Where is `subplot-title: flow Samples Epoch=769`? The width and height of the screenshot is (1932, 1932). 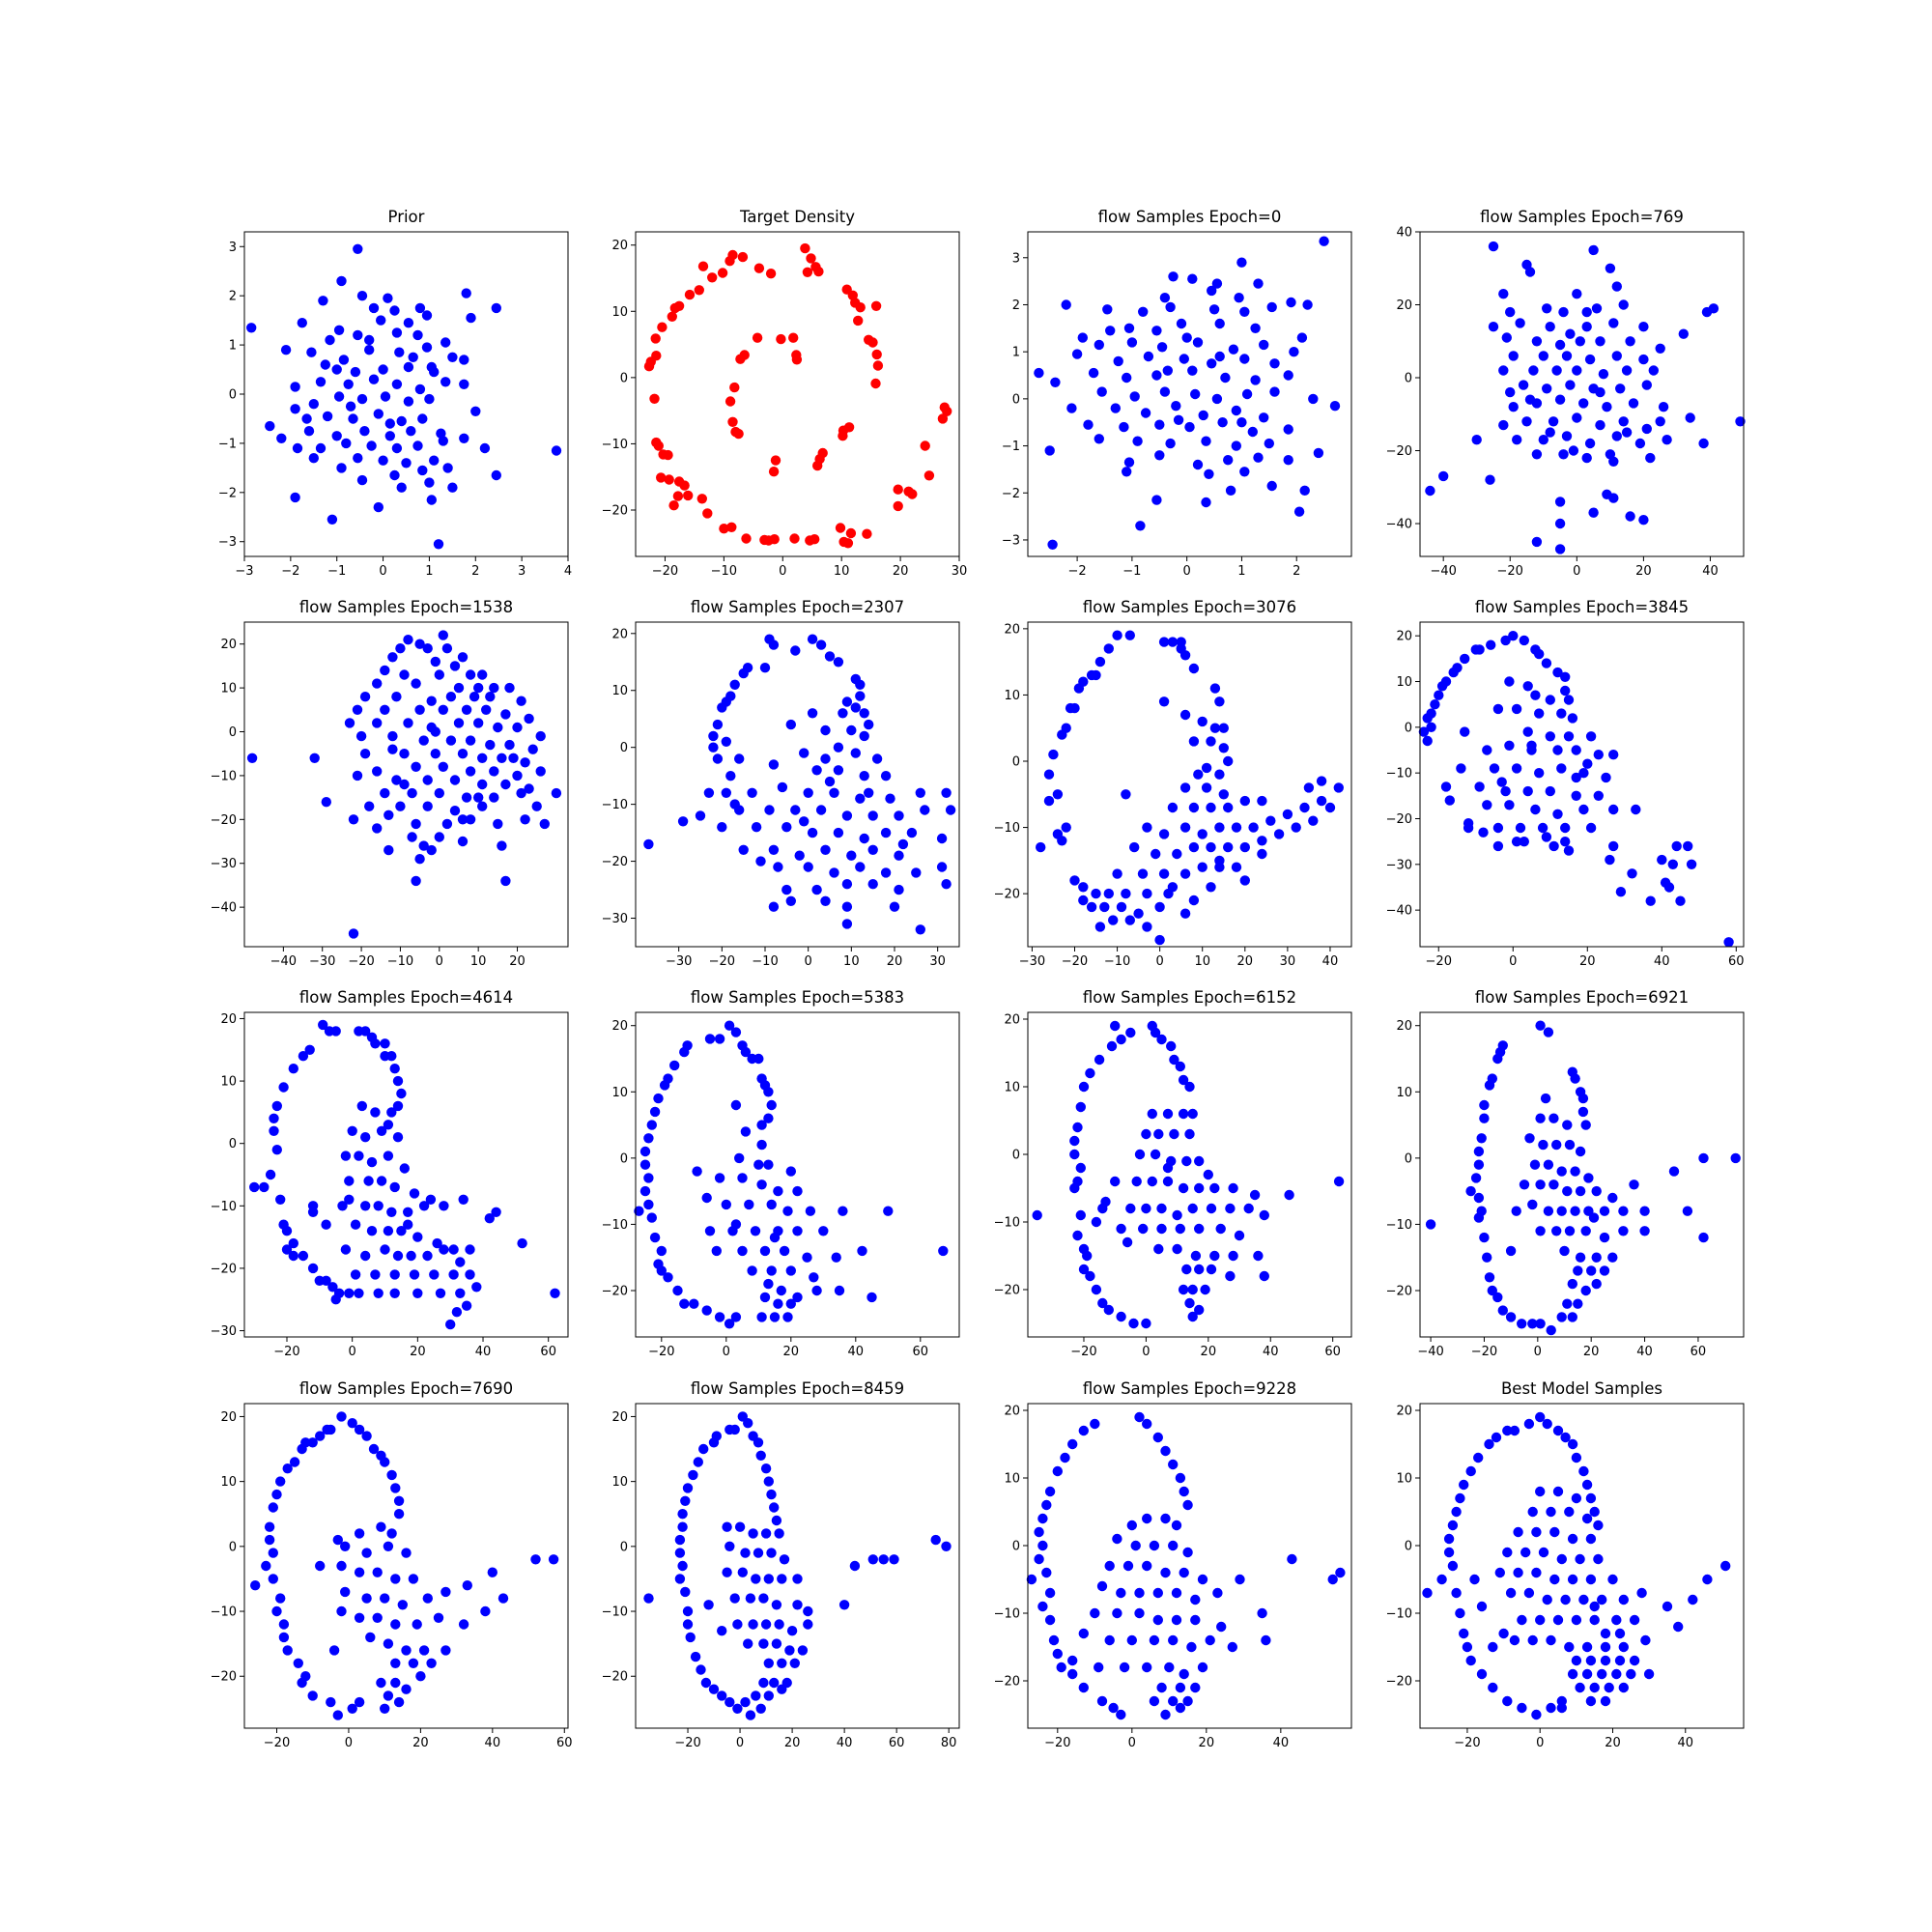
subplot-title: flow Samples Epoch=769 is located at coordinates (1582, 217).